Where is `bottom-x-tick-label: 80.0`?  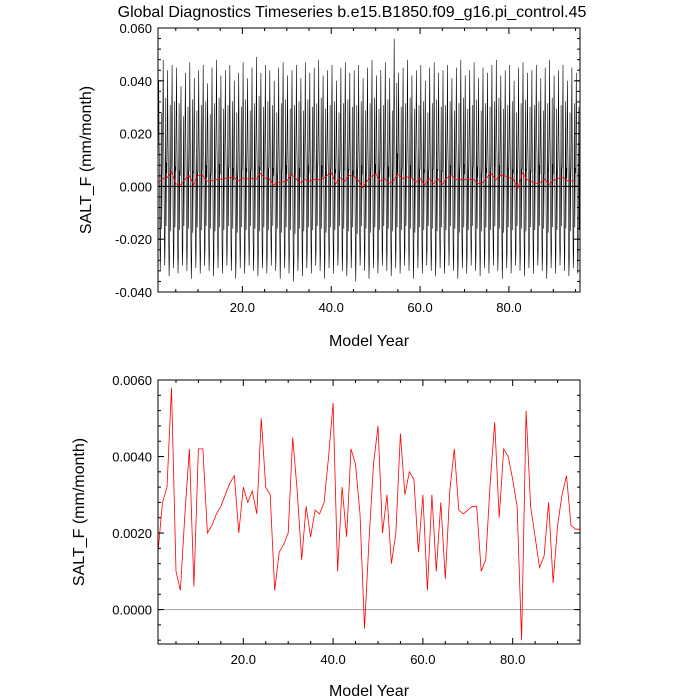 bottom-x-tick-label: 80.0 is located at coordinates (512, 659).